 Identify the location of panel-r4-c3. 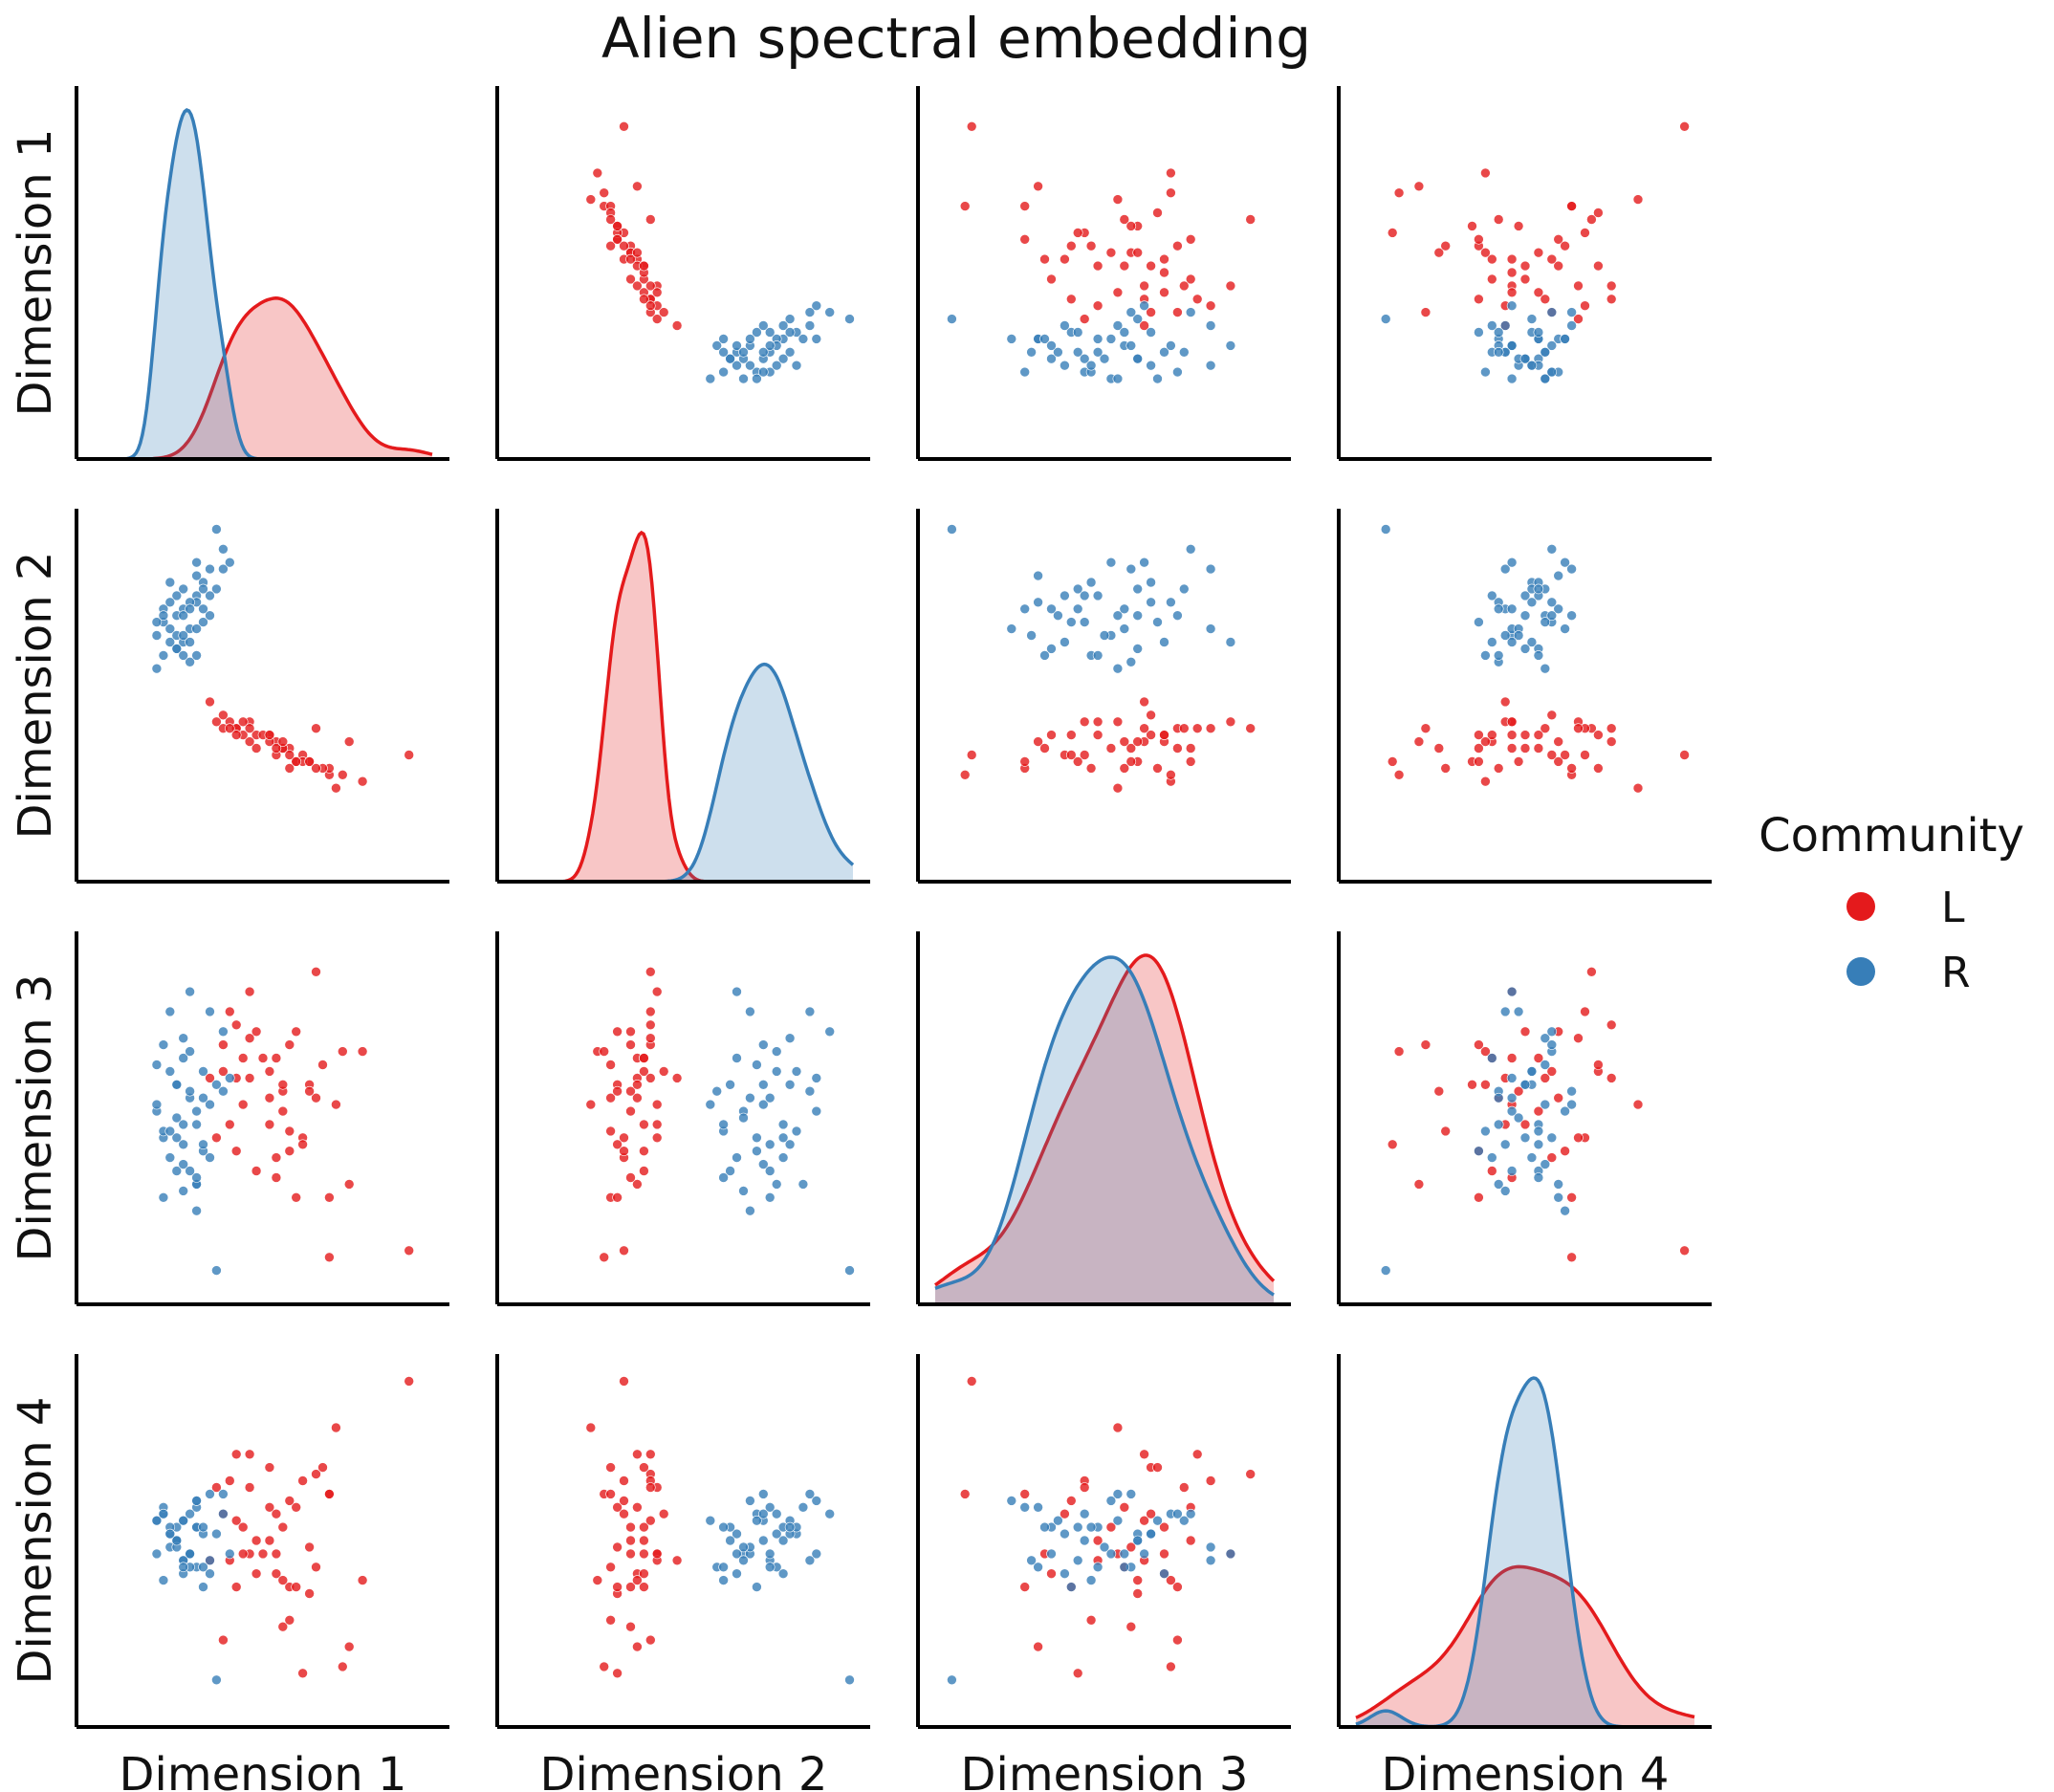
(1104, 1541).